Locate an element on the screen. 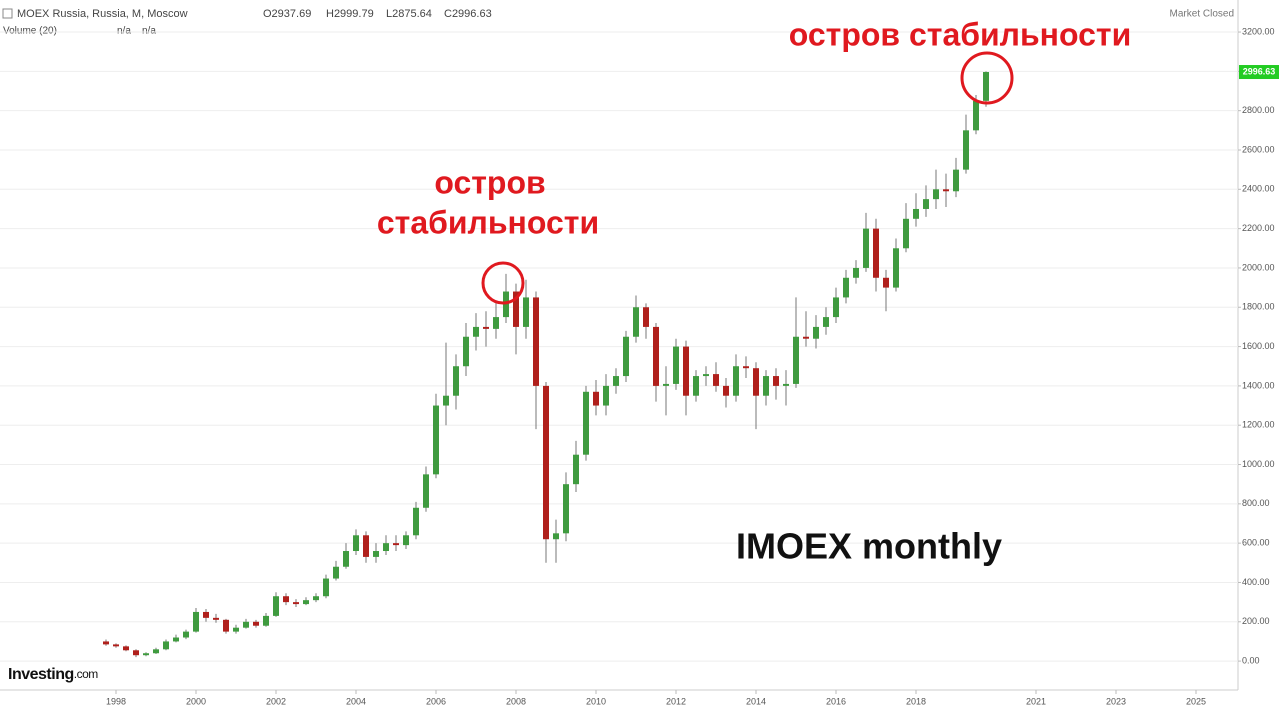  volume-label: Volume (20) is located at coordinates (30, 31).